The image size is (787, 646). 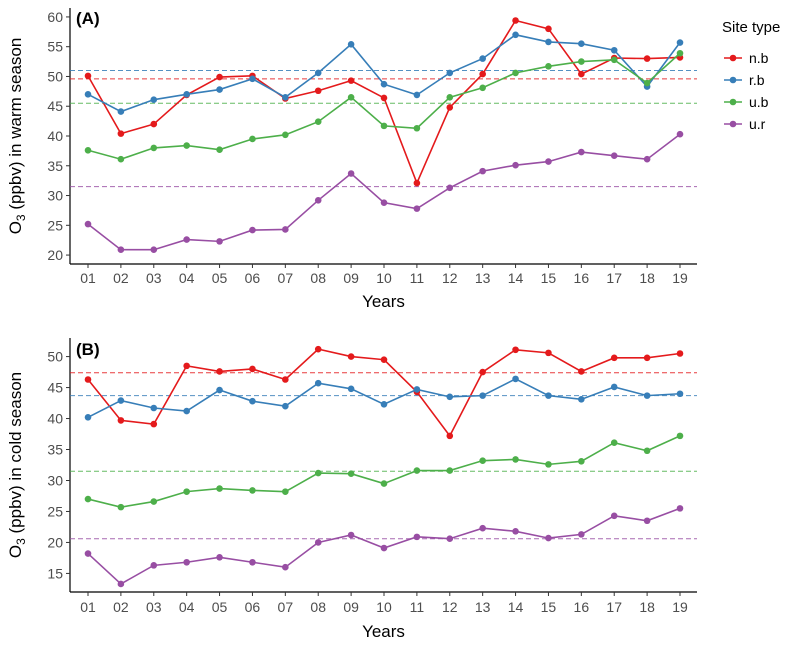 I want to click on y-tick-label: 45, so click(x=55, y=106).